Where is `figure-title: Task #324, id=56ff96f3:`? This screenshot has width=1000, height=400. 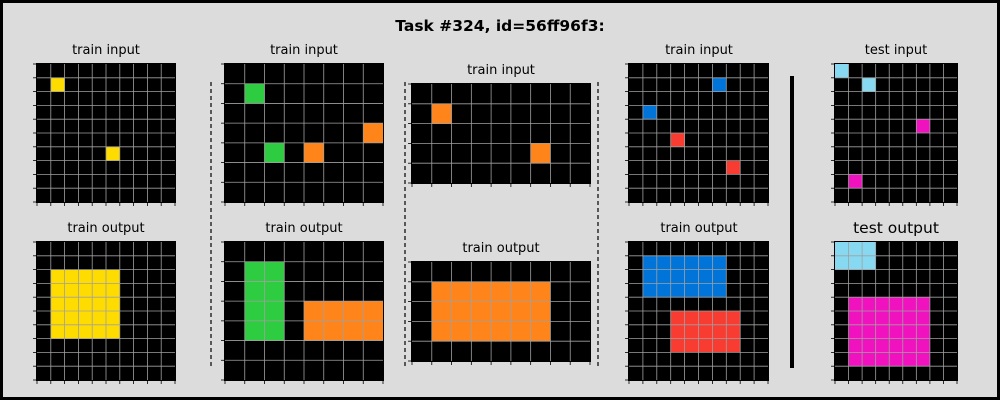
figure-title: Task #324, id=56ff96f3: is located at coordinates (500, 26).